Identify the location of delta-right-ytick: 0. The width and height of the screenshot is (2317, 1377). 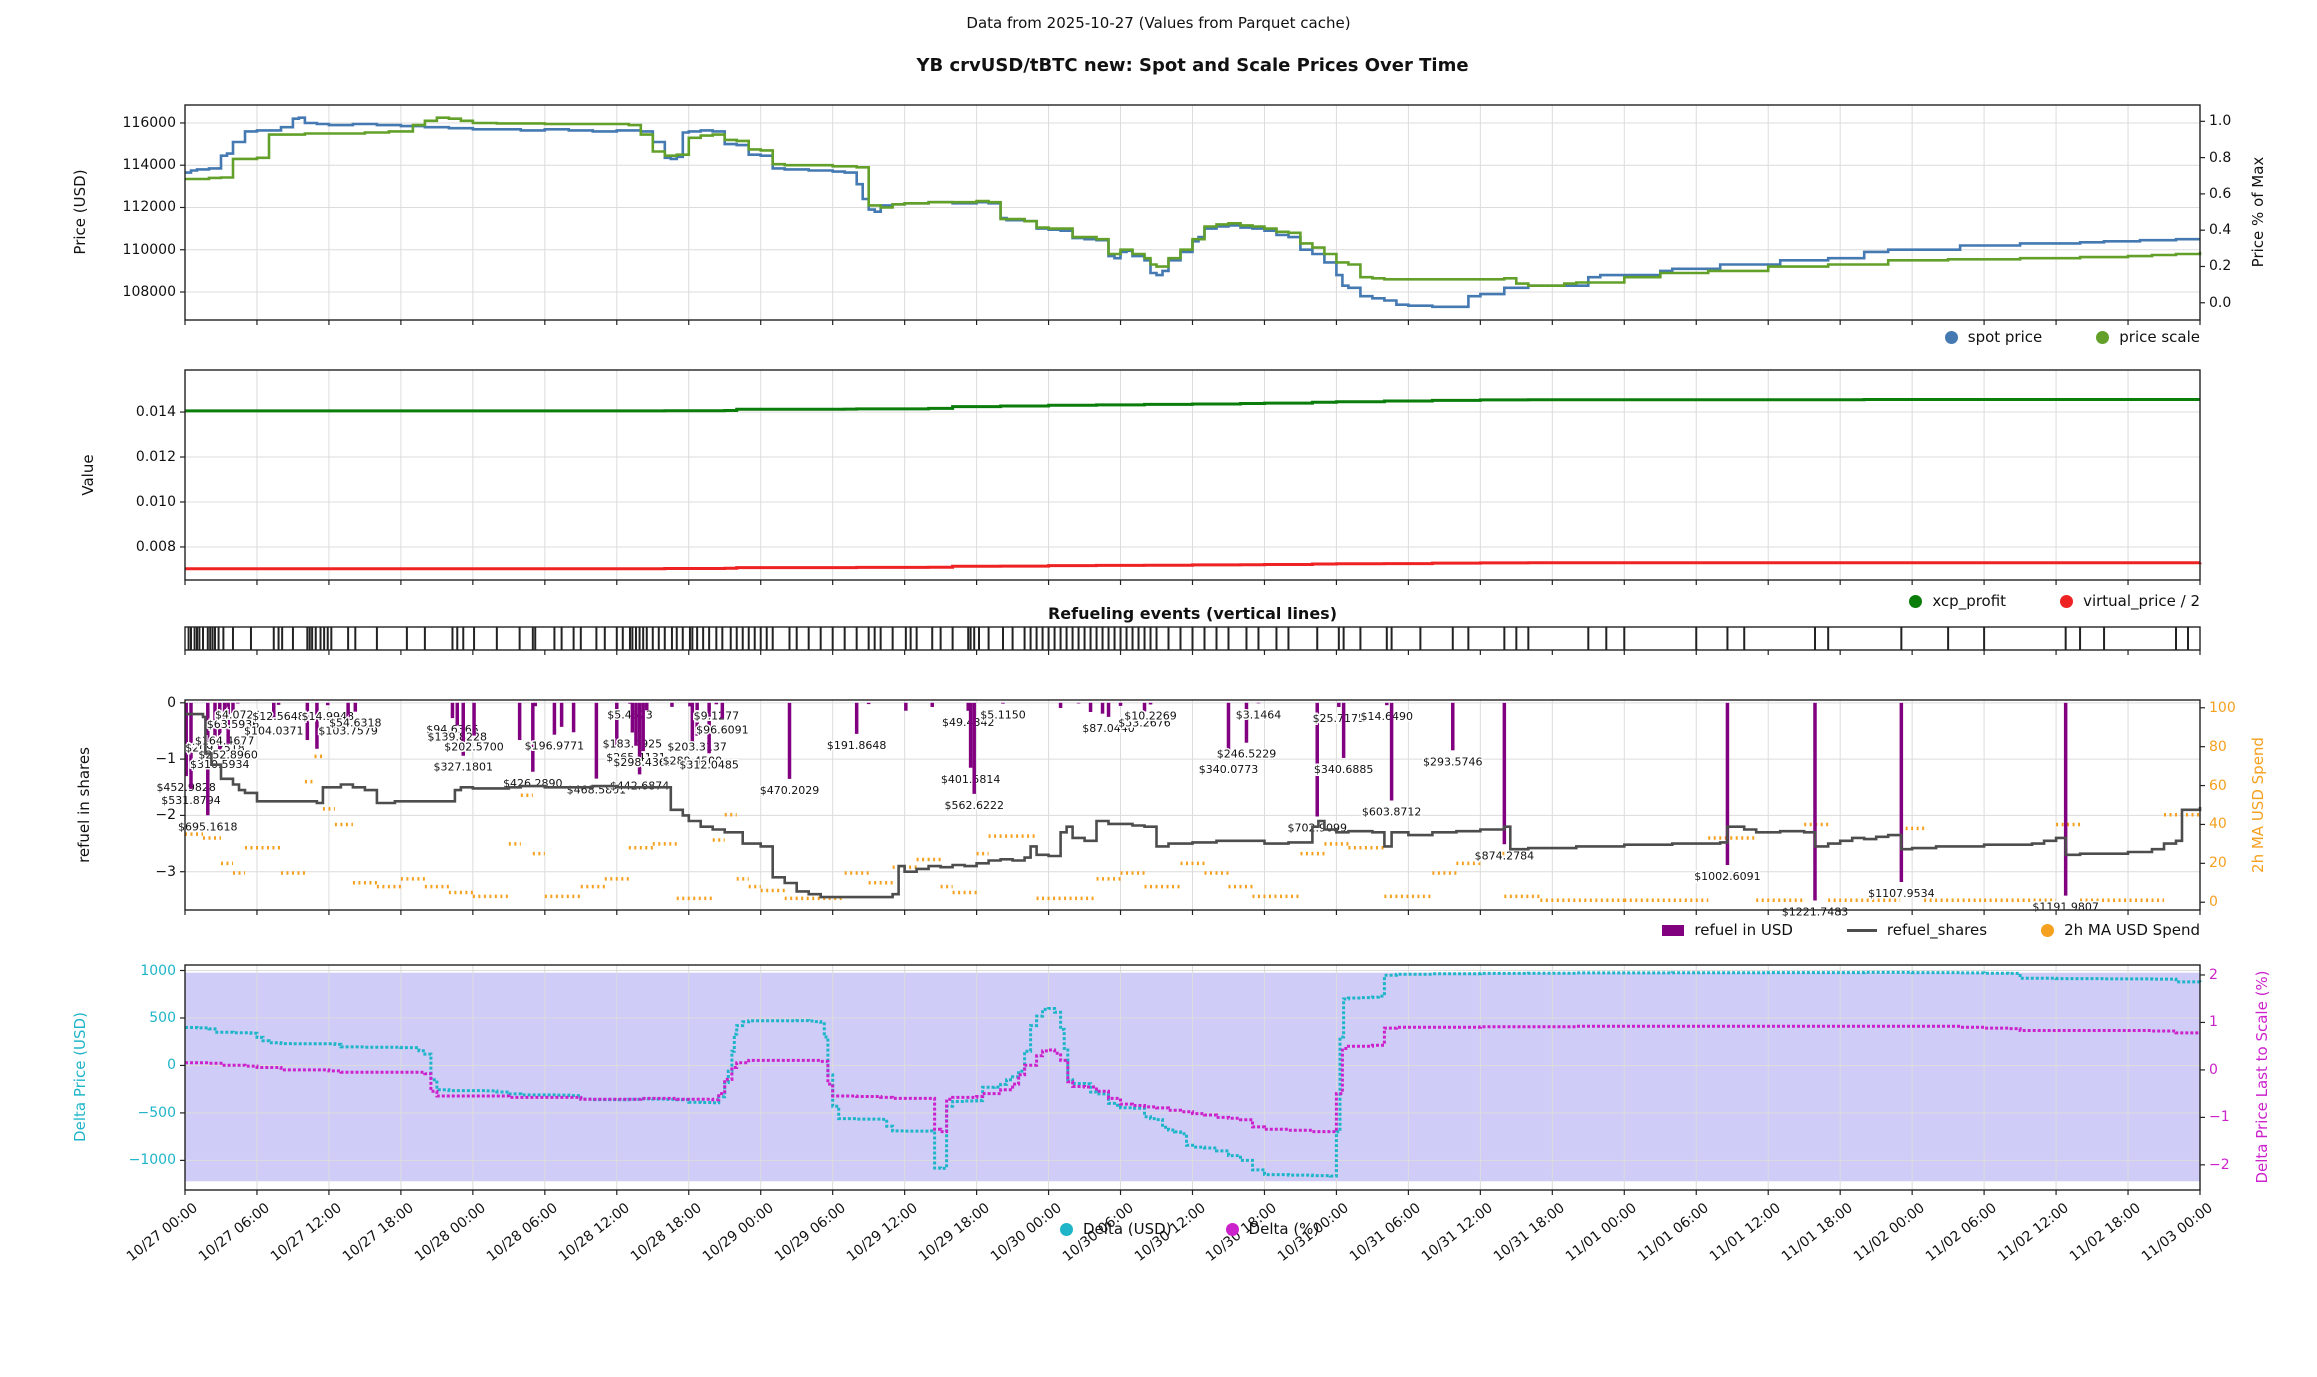
(2213, 1069).